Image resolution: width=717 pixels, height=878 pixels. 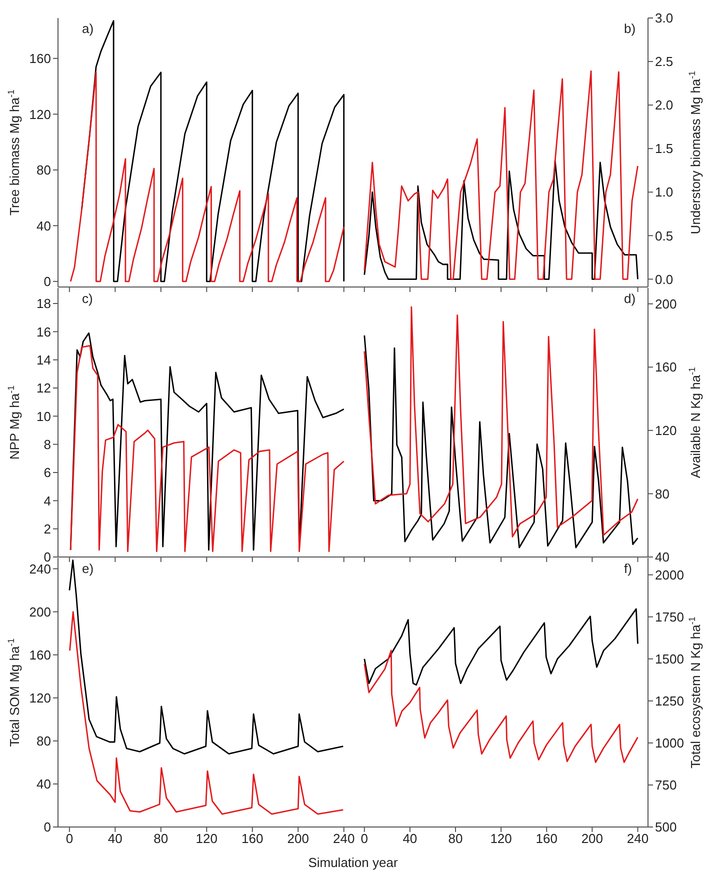 What do you see at coordinates (662, 557) in the screenshot?
I see `y2-tick-label: 40` at bounding box center [662, 557].